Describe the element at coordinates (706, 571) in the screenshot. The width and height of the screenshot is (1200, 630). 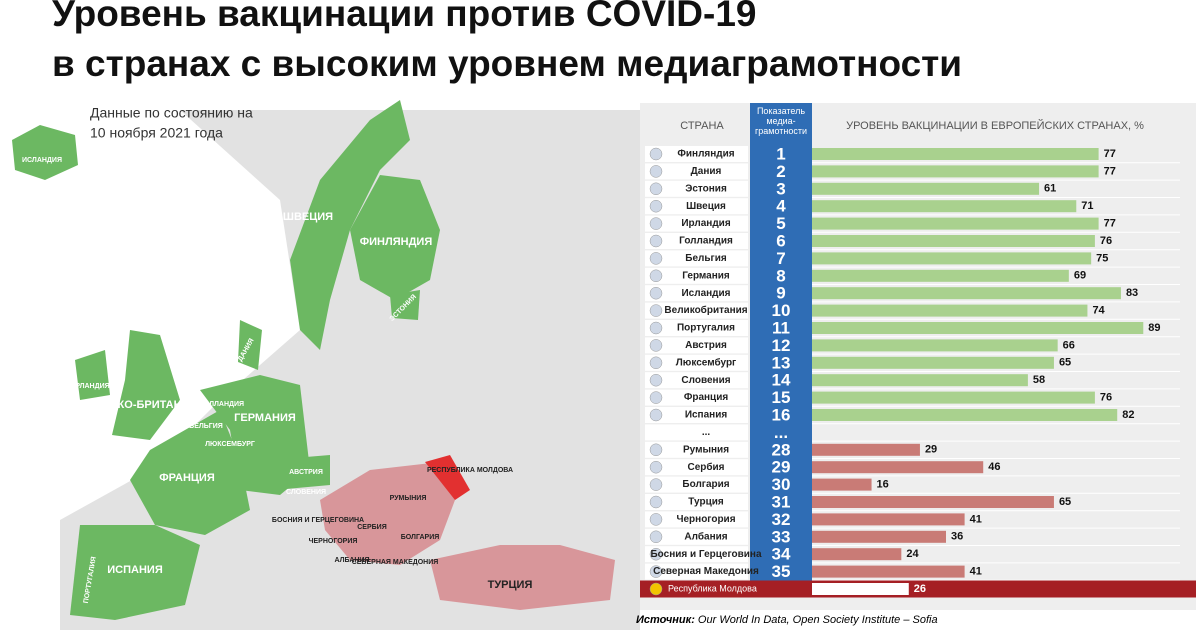
I see `category-label: Северная Македония` at that location.